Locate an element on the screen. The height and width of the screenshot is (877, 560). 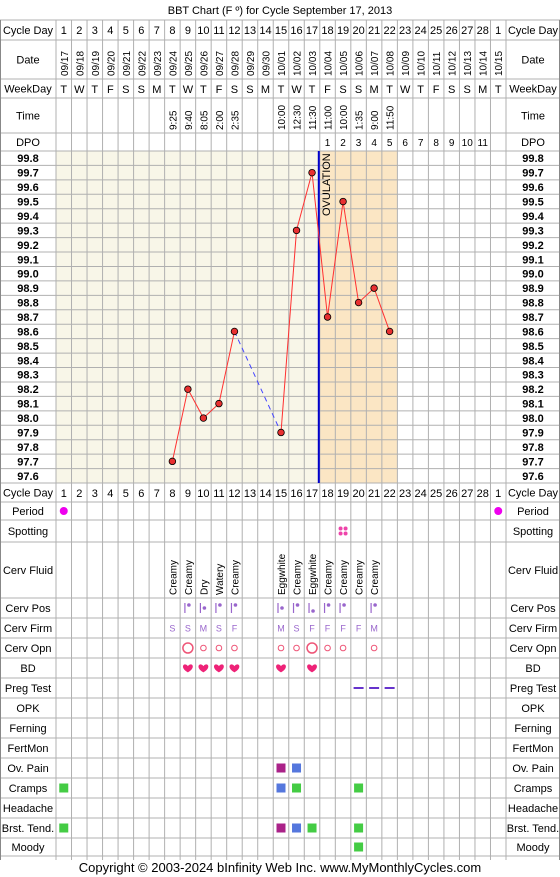
y-tick-label-right: 99.7 is located at coordinates (532, 174).